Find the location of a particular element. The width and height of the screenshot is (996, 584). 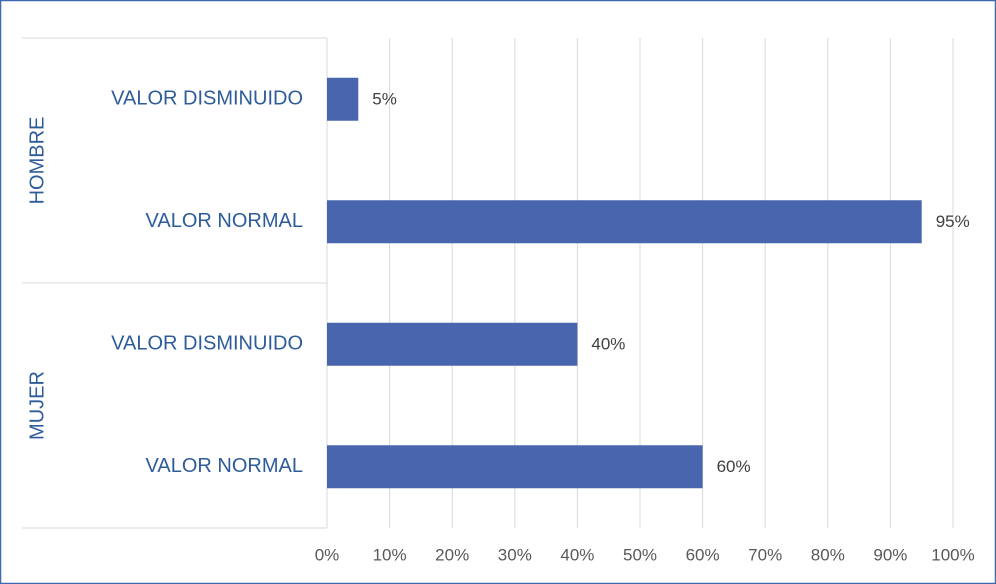

x-tick-label: 20% is located at coordinates (452, 554).